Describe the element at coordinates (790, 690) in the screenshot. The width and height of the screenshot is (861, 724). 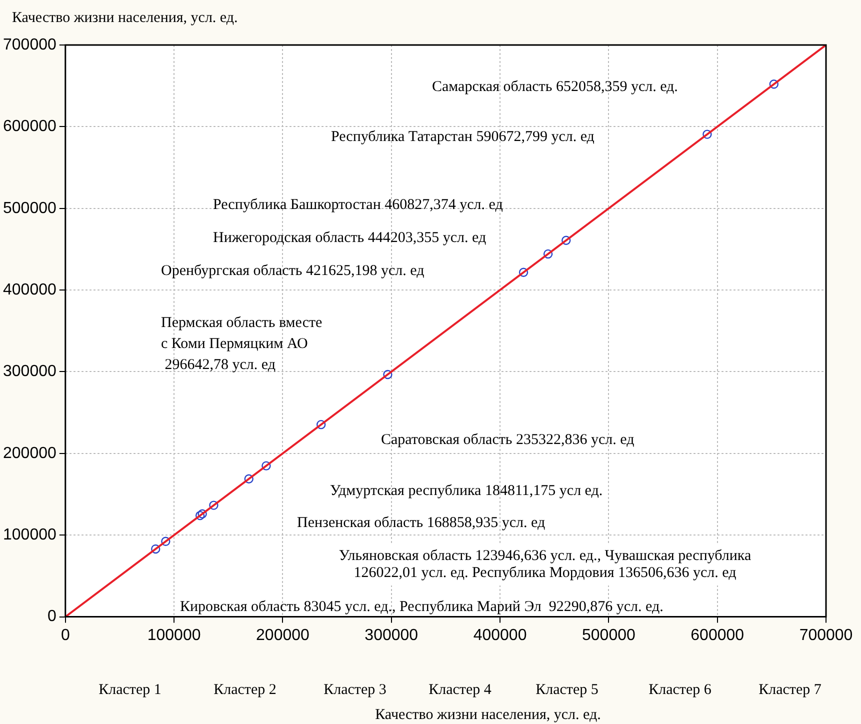
I see `text: Кластер 7` at that location.